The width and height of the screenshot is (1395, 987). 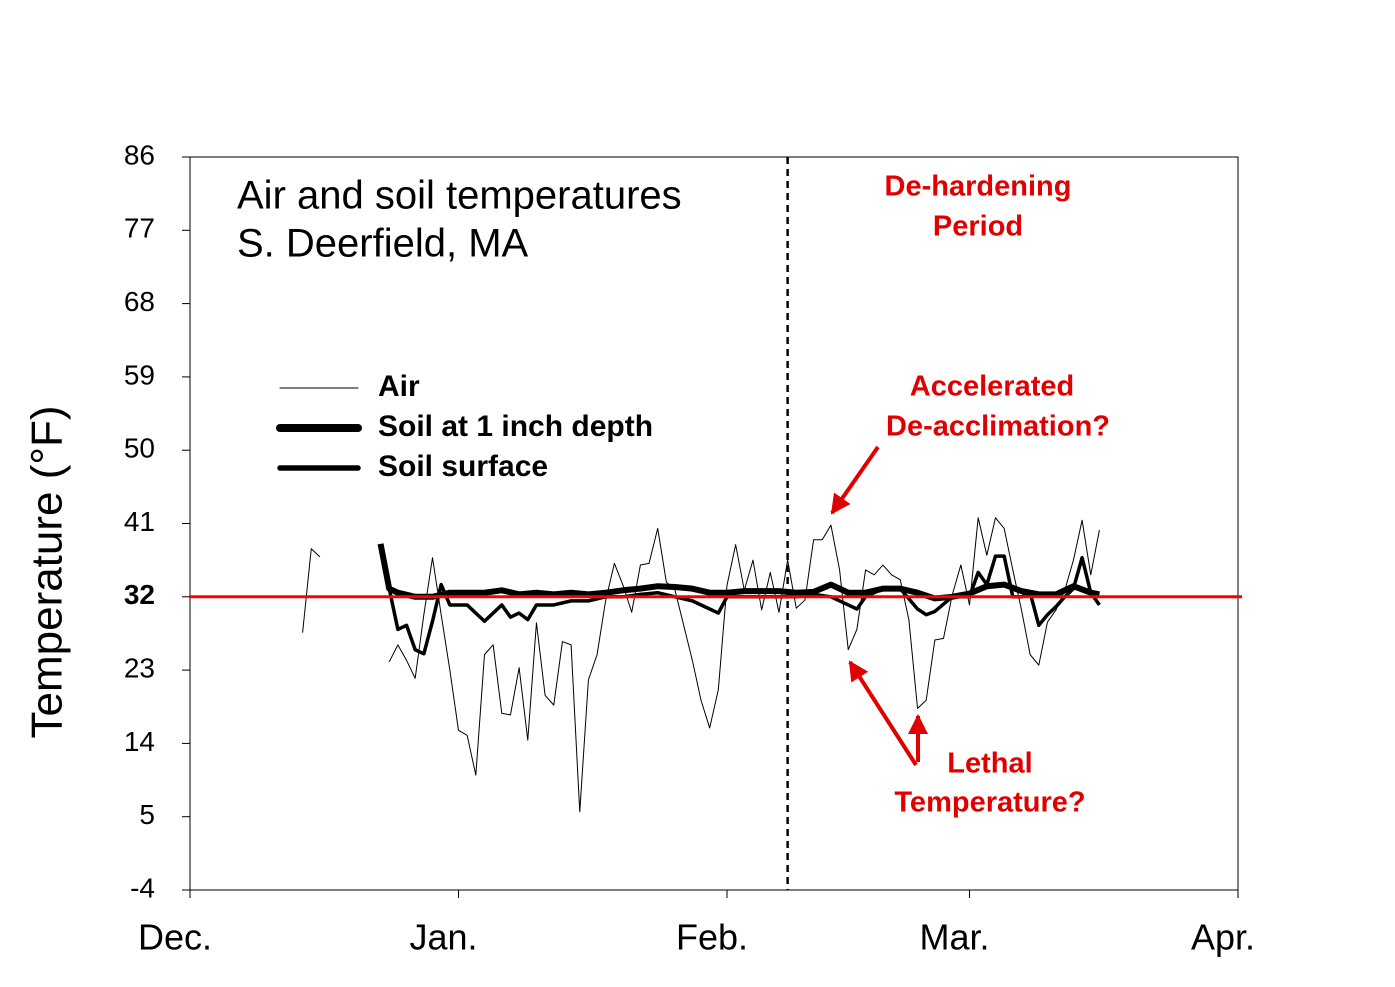 I want to click on chart-subtitle: S. Deerfield, MA, so click(x=383, y=244).